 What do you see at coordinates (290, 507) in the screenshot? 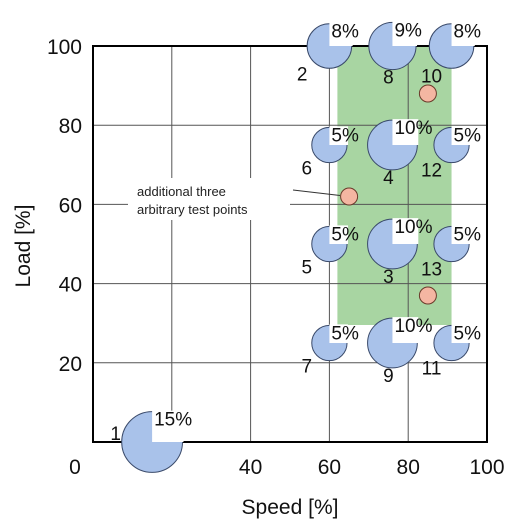
I see `x-axis-label: Speed [%]` at bounding box center [290, 507].